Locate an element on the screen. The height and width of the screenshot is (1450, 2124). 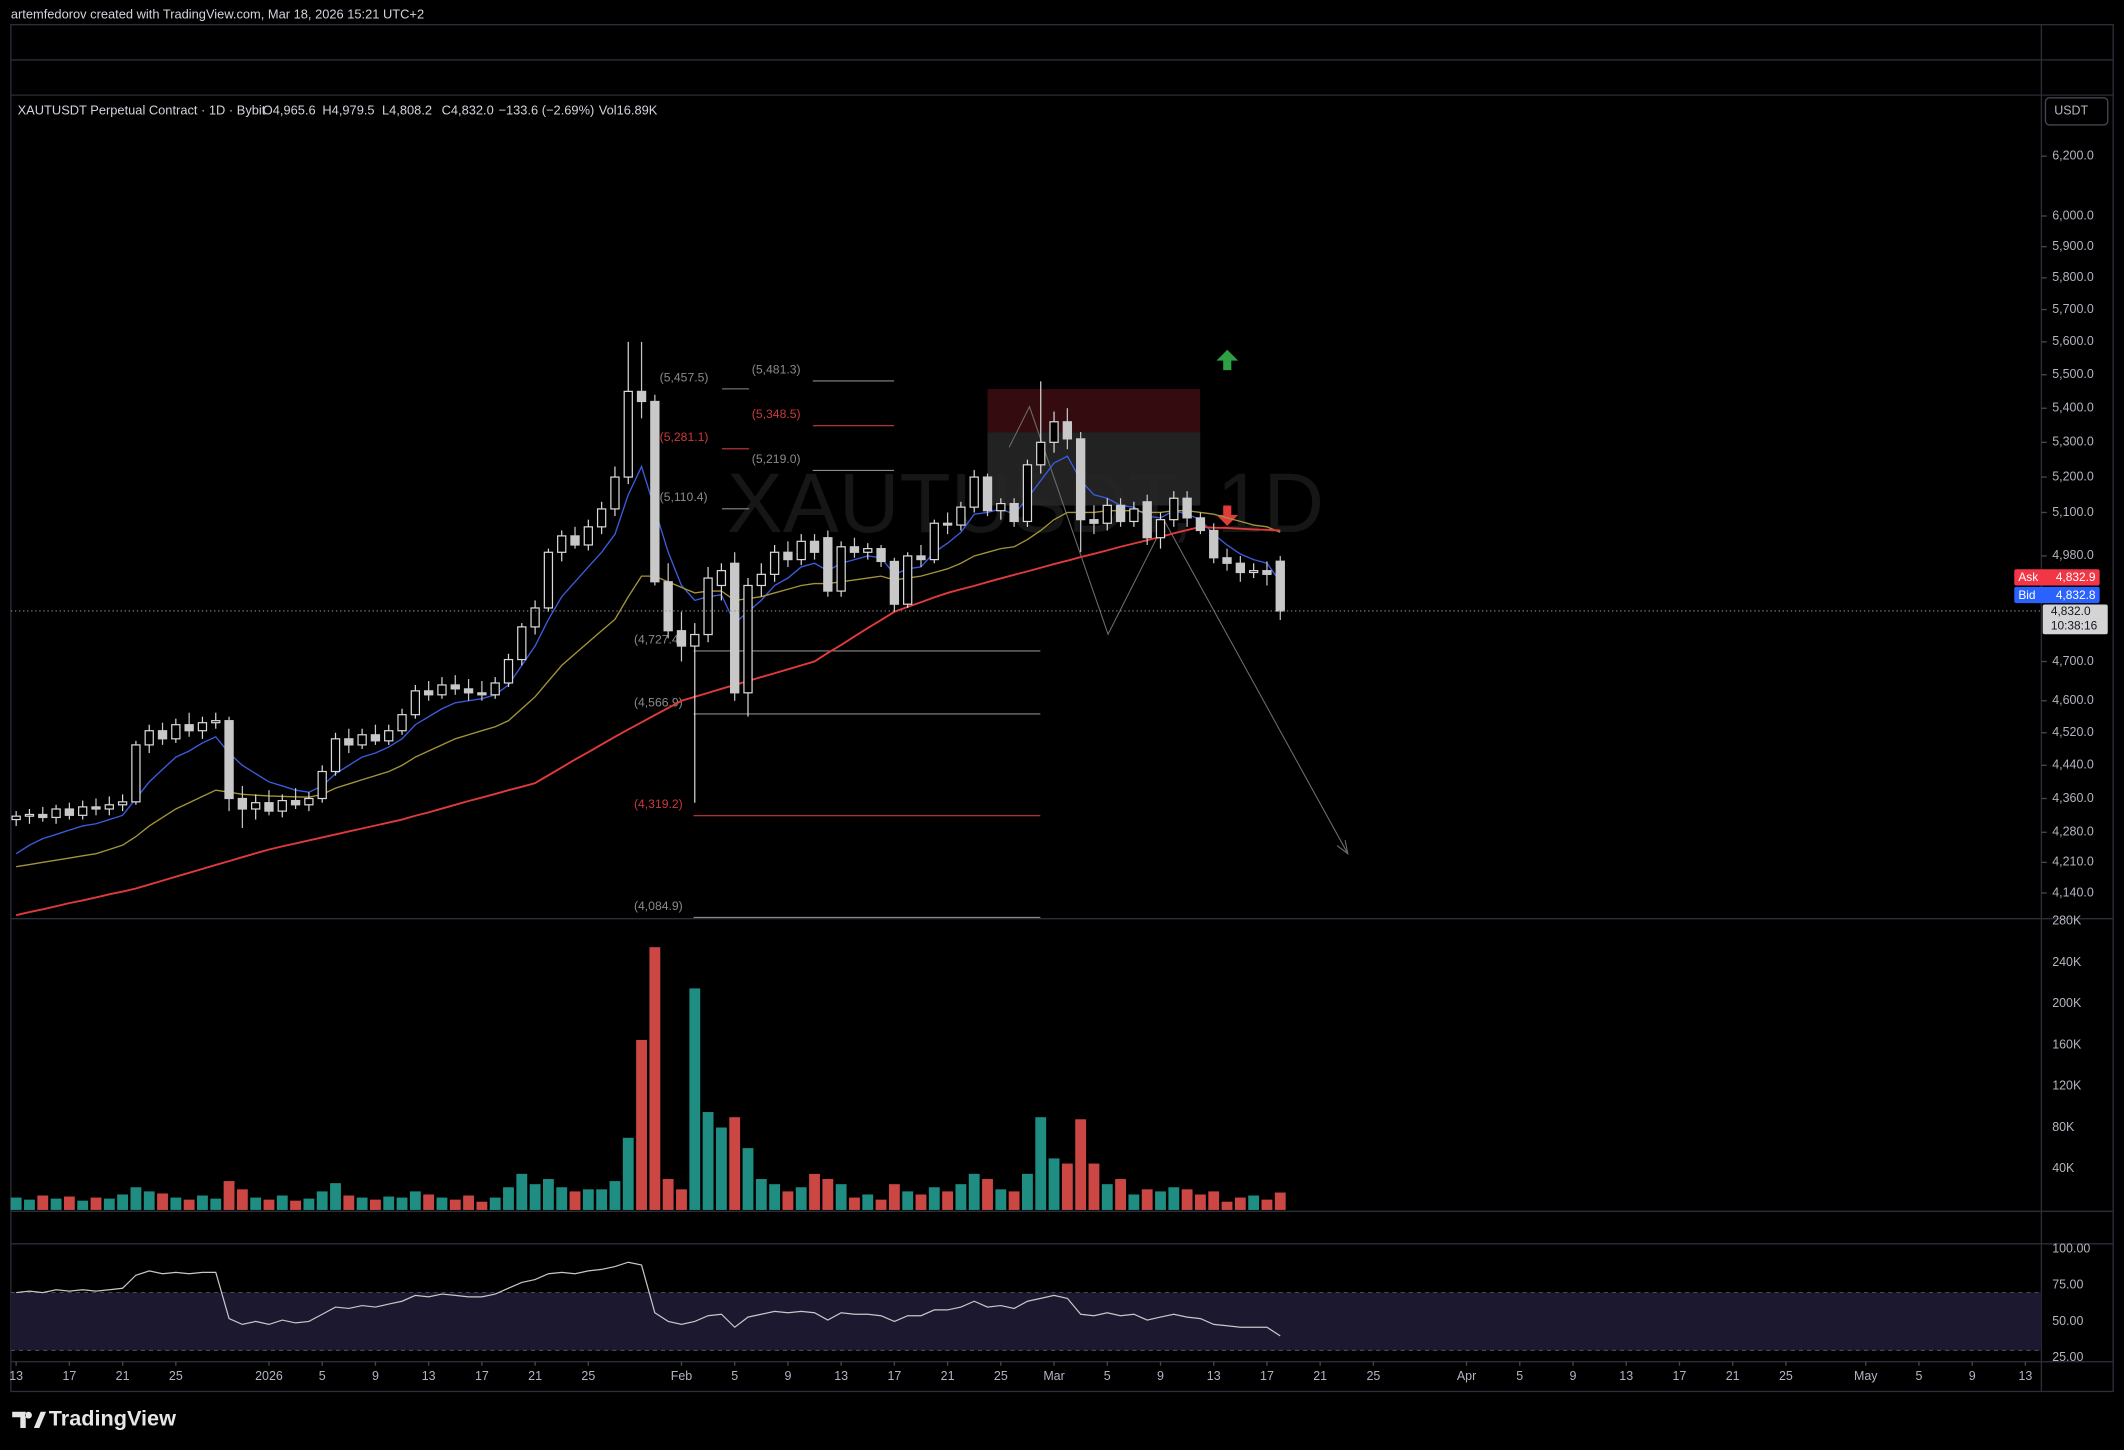
volume-tick-label: 240K is located at coordinates (2067, 962).